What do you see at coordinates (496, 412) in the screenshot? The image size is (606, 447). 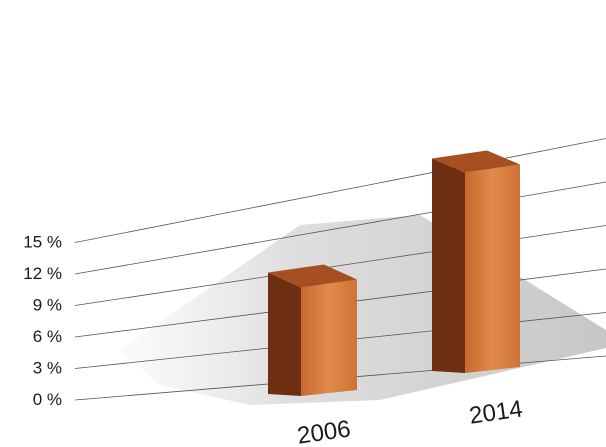 I see `x-category-label: 2014` at bounding box center [496, 412].